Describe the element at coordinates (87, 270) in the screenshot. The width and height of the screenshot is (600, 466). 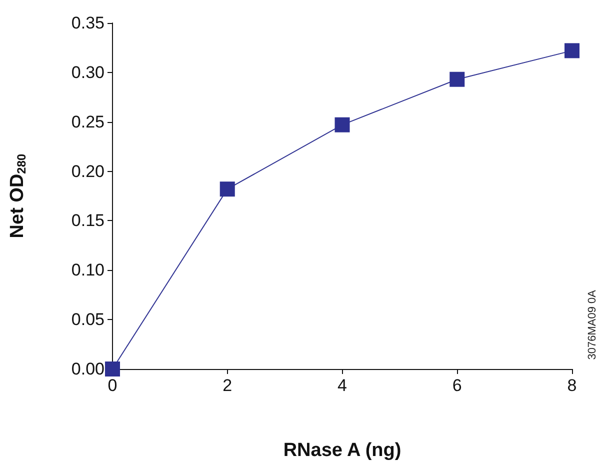
I see `y-tick-label: 0.10` at that location.